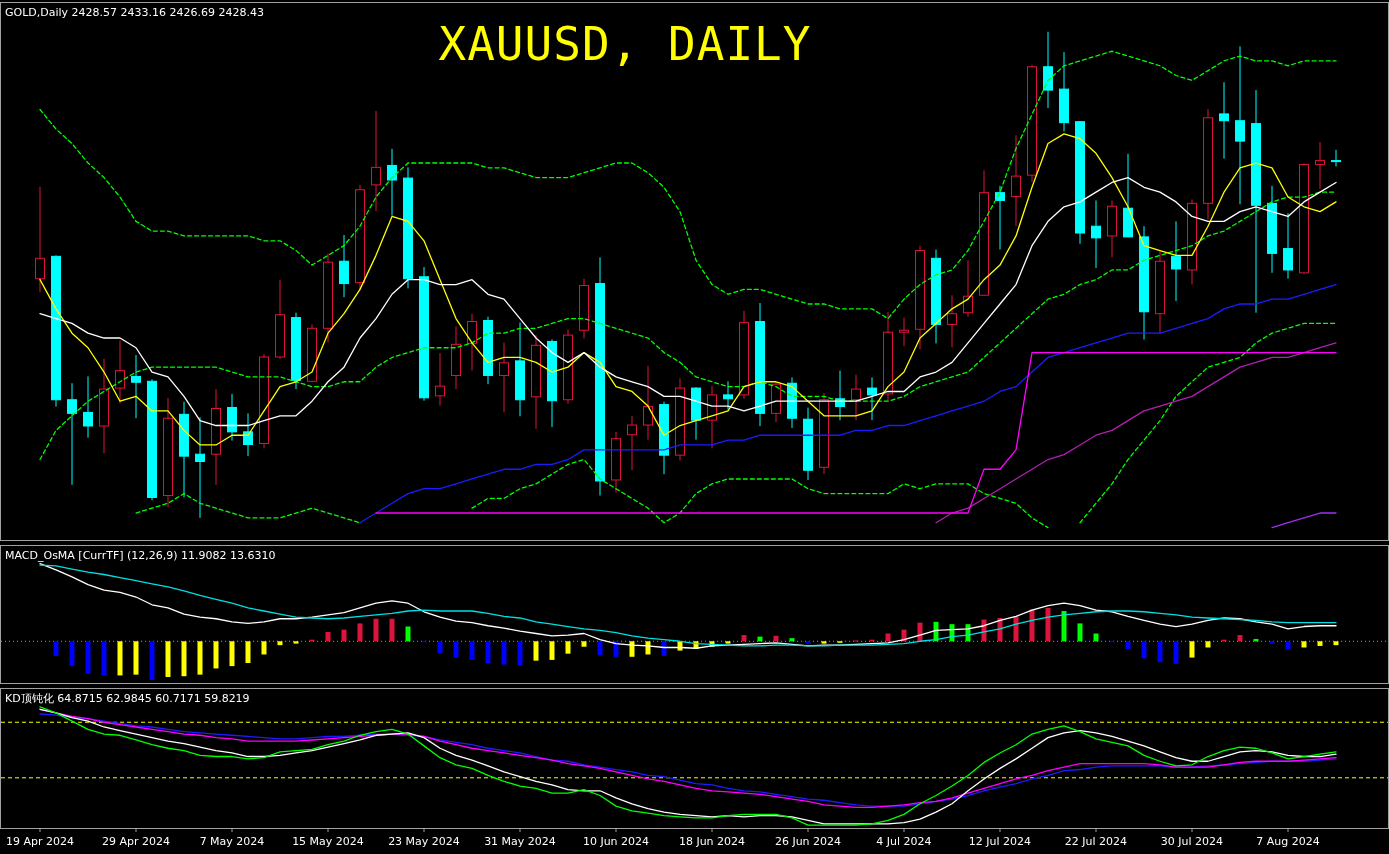 The width and height of the screenshot is (1389, 854). I want to click on x-tick-label: 4 Jul 2024, so click(904, 841).